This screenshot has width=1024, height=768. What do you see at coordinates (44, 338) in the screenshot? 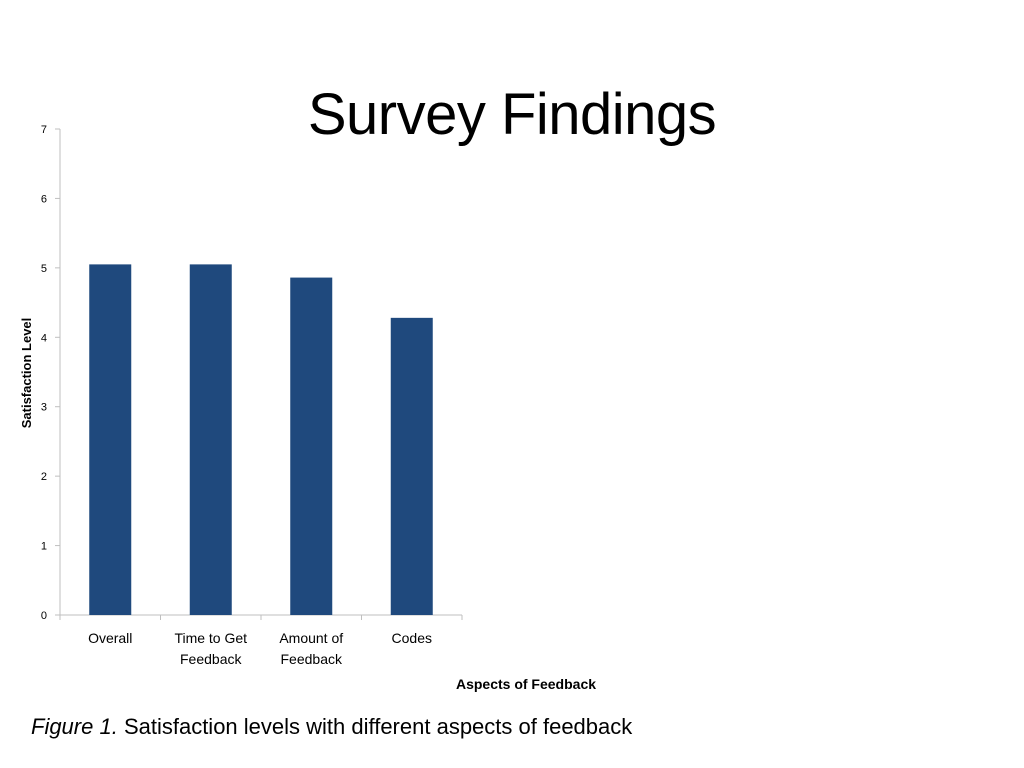
I see `y-tick-label: 4` at bounding box center [44, 338].